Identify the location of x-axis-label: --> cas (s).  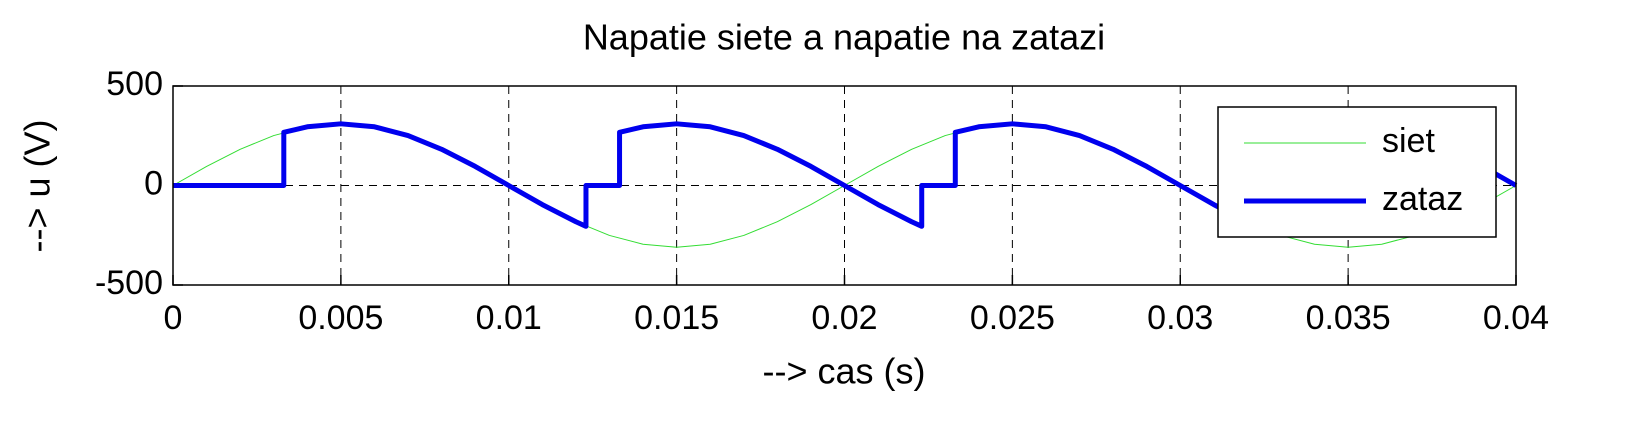
(843, 371).